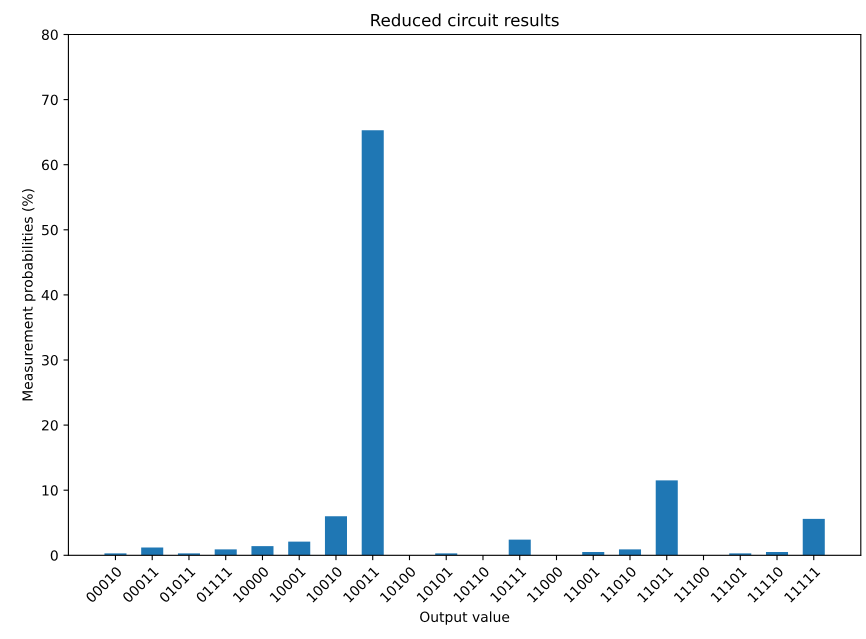  I want to click on y-tick-label: 60, so click(50, 165).